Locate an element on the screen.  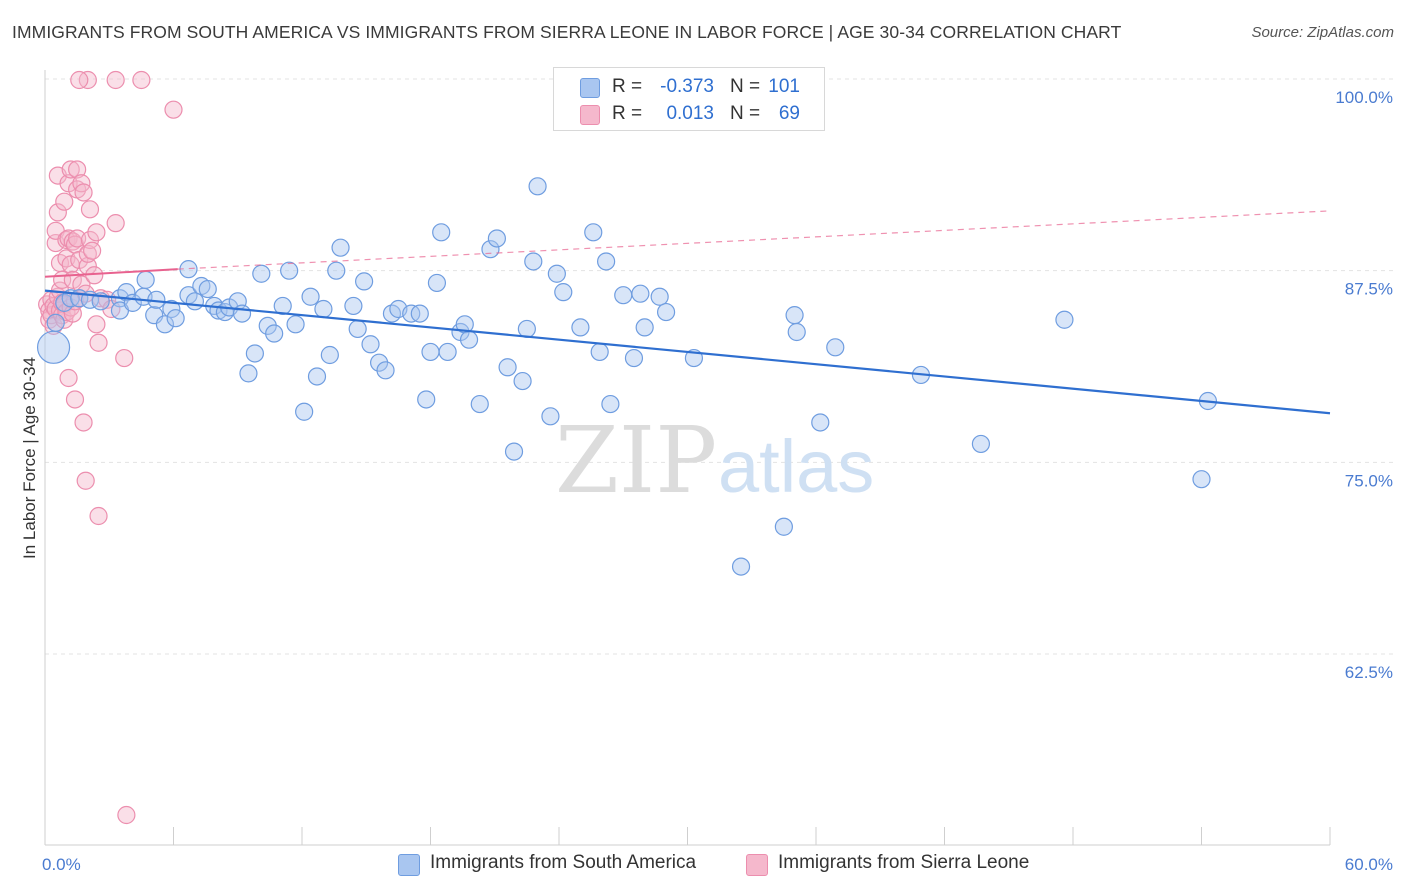
x-tick-label: 0.0% is located at coordinates (61, 864).